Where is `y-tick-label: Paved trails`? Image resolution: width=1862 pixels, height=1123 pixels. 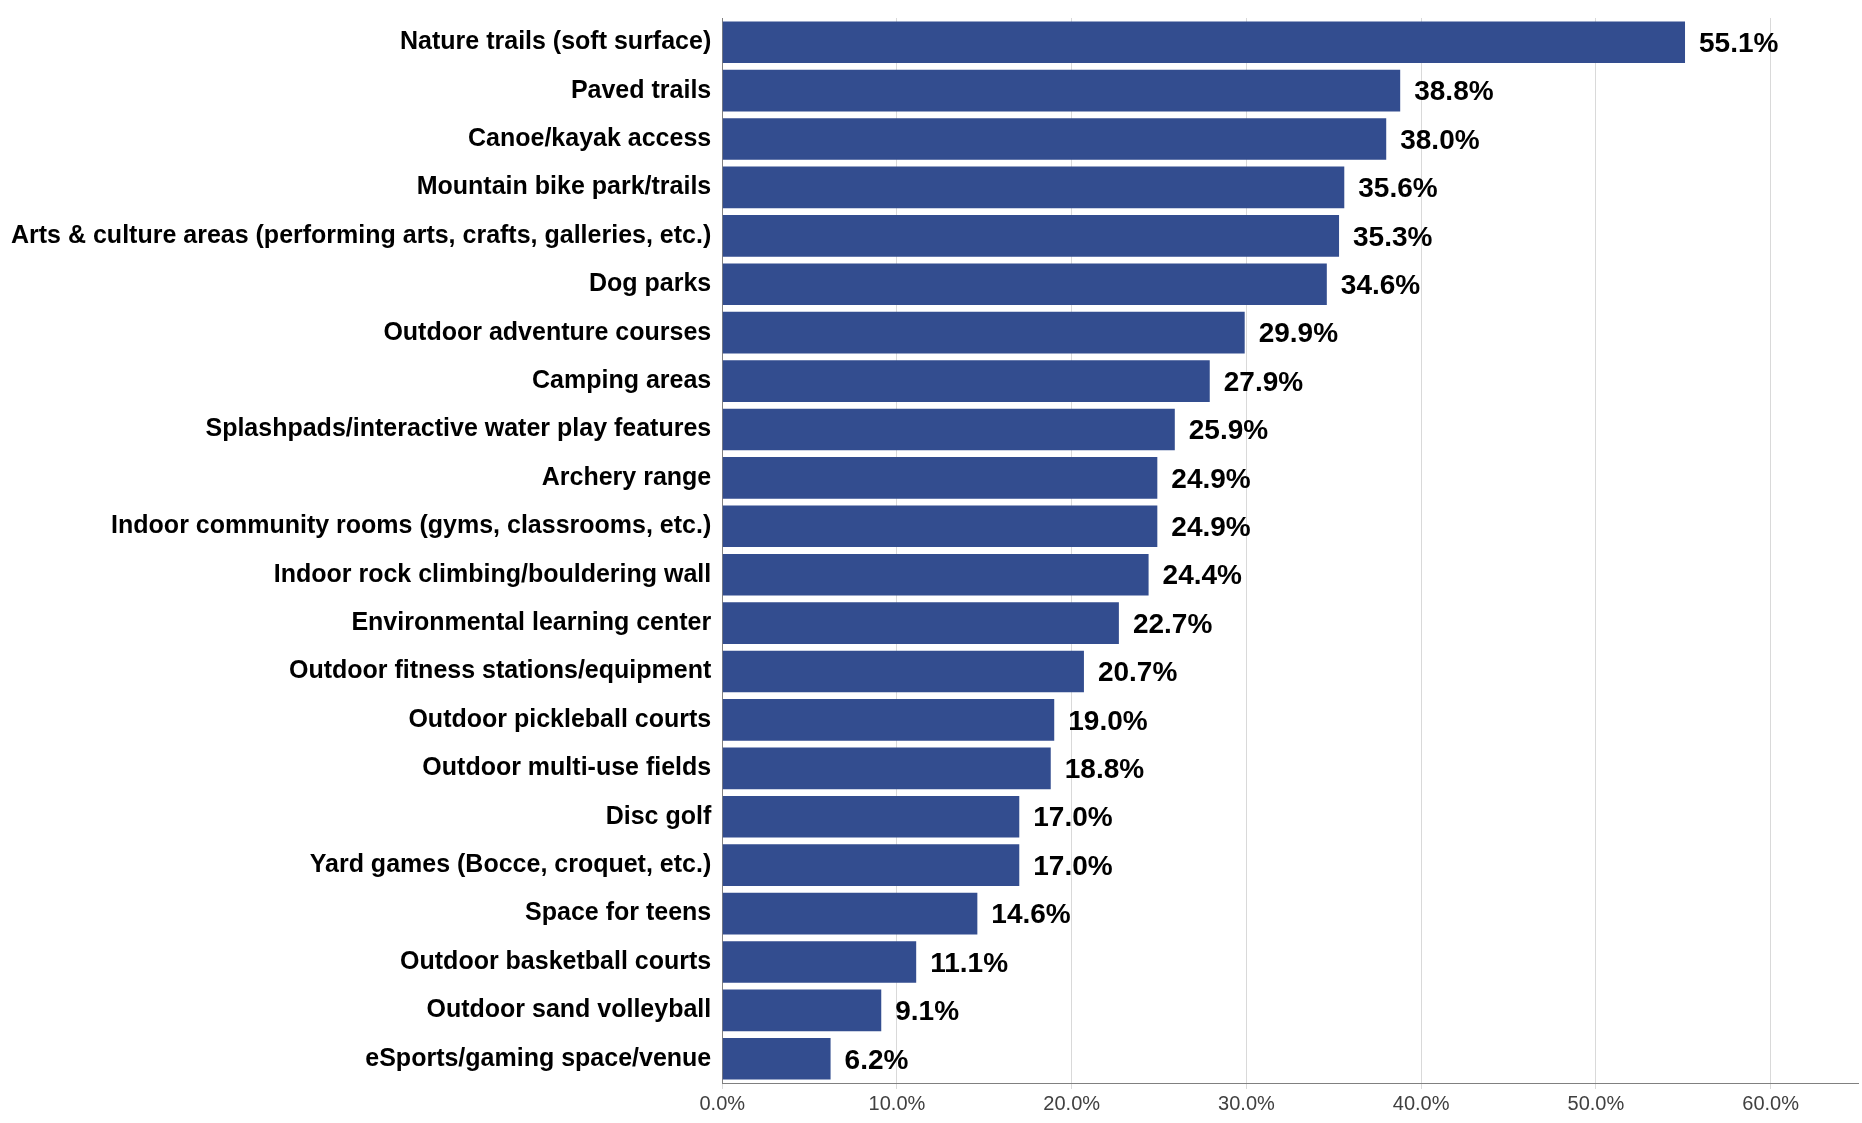 y-tick-label: Paved trails is located at coordinates (641, 88).